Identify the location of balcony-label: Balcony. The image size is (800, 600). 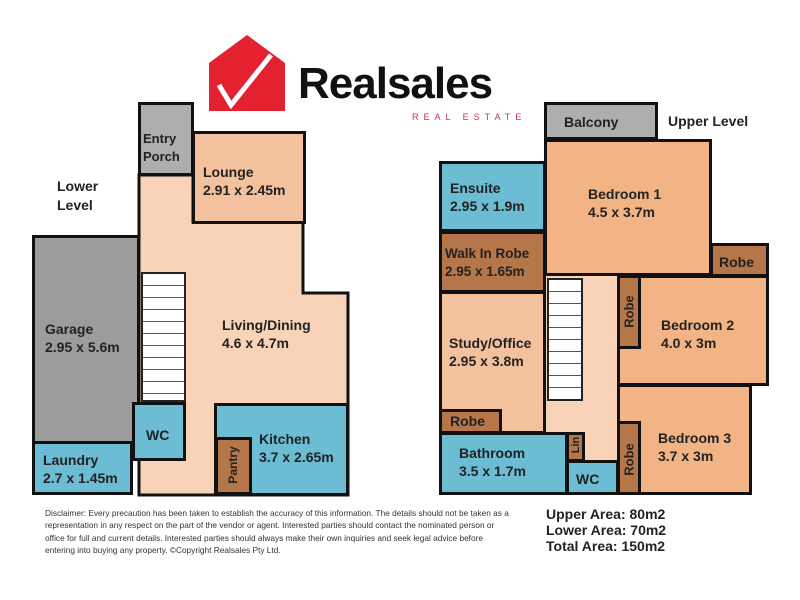
(591, 122).